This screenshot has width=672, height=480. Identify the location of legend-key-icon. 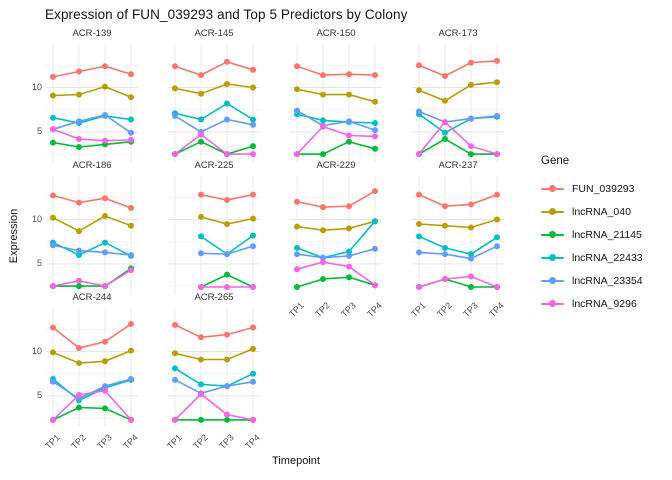
(552, 189).